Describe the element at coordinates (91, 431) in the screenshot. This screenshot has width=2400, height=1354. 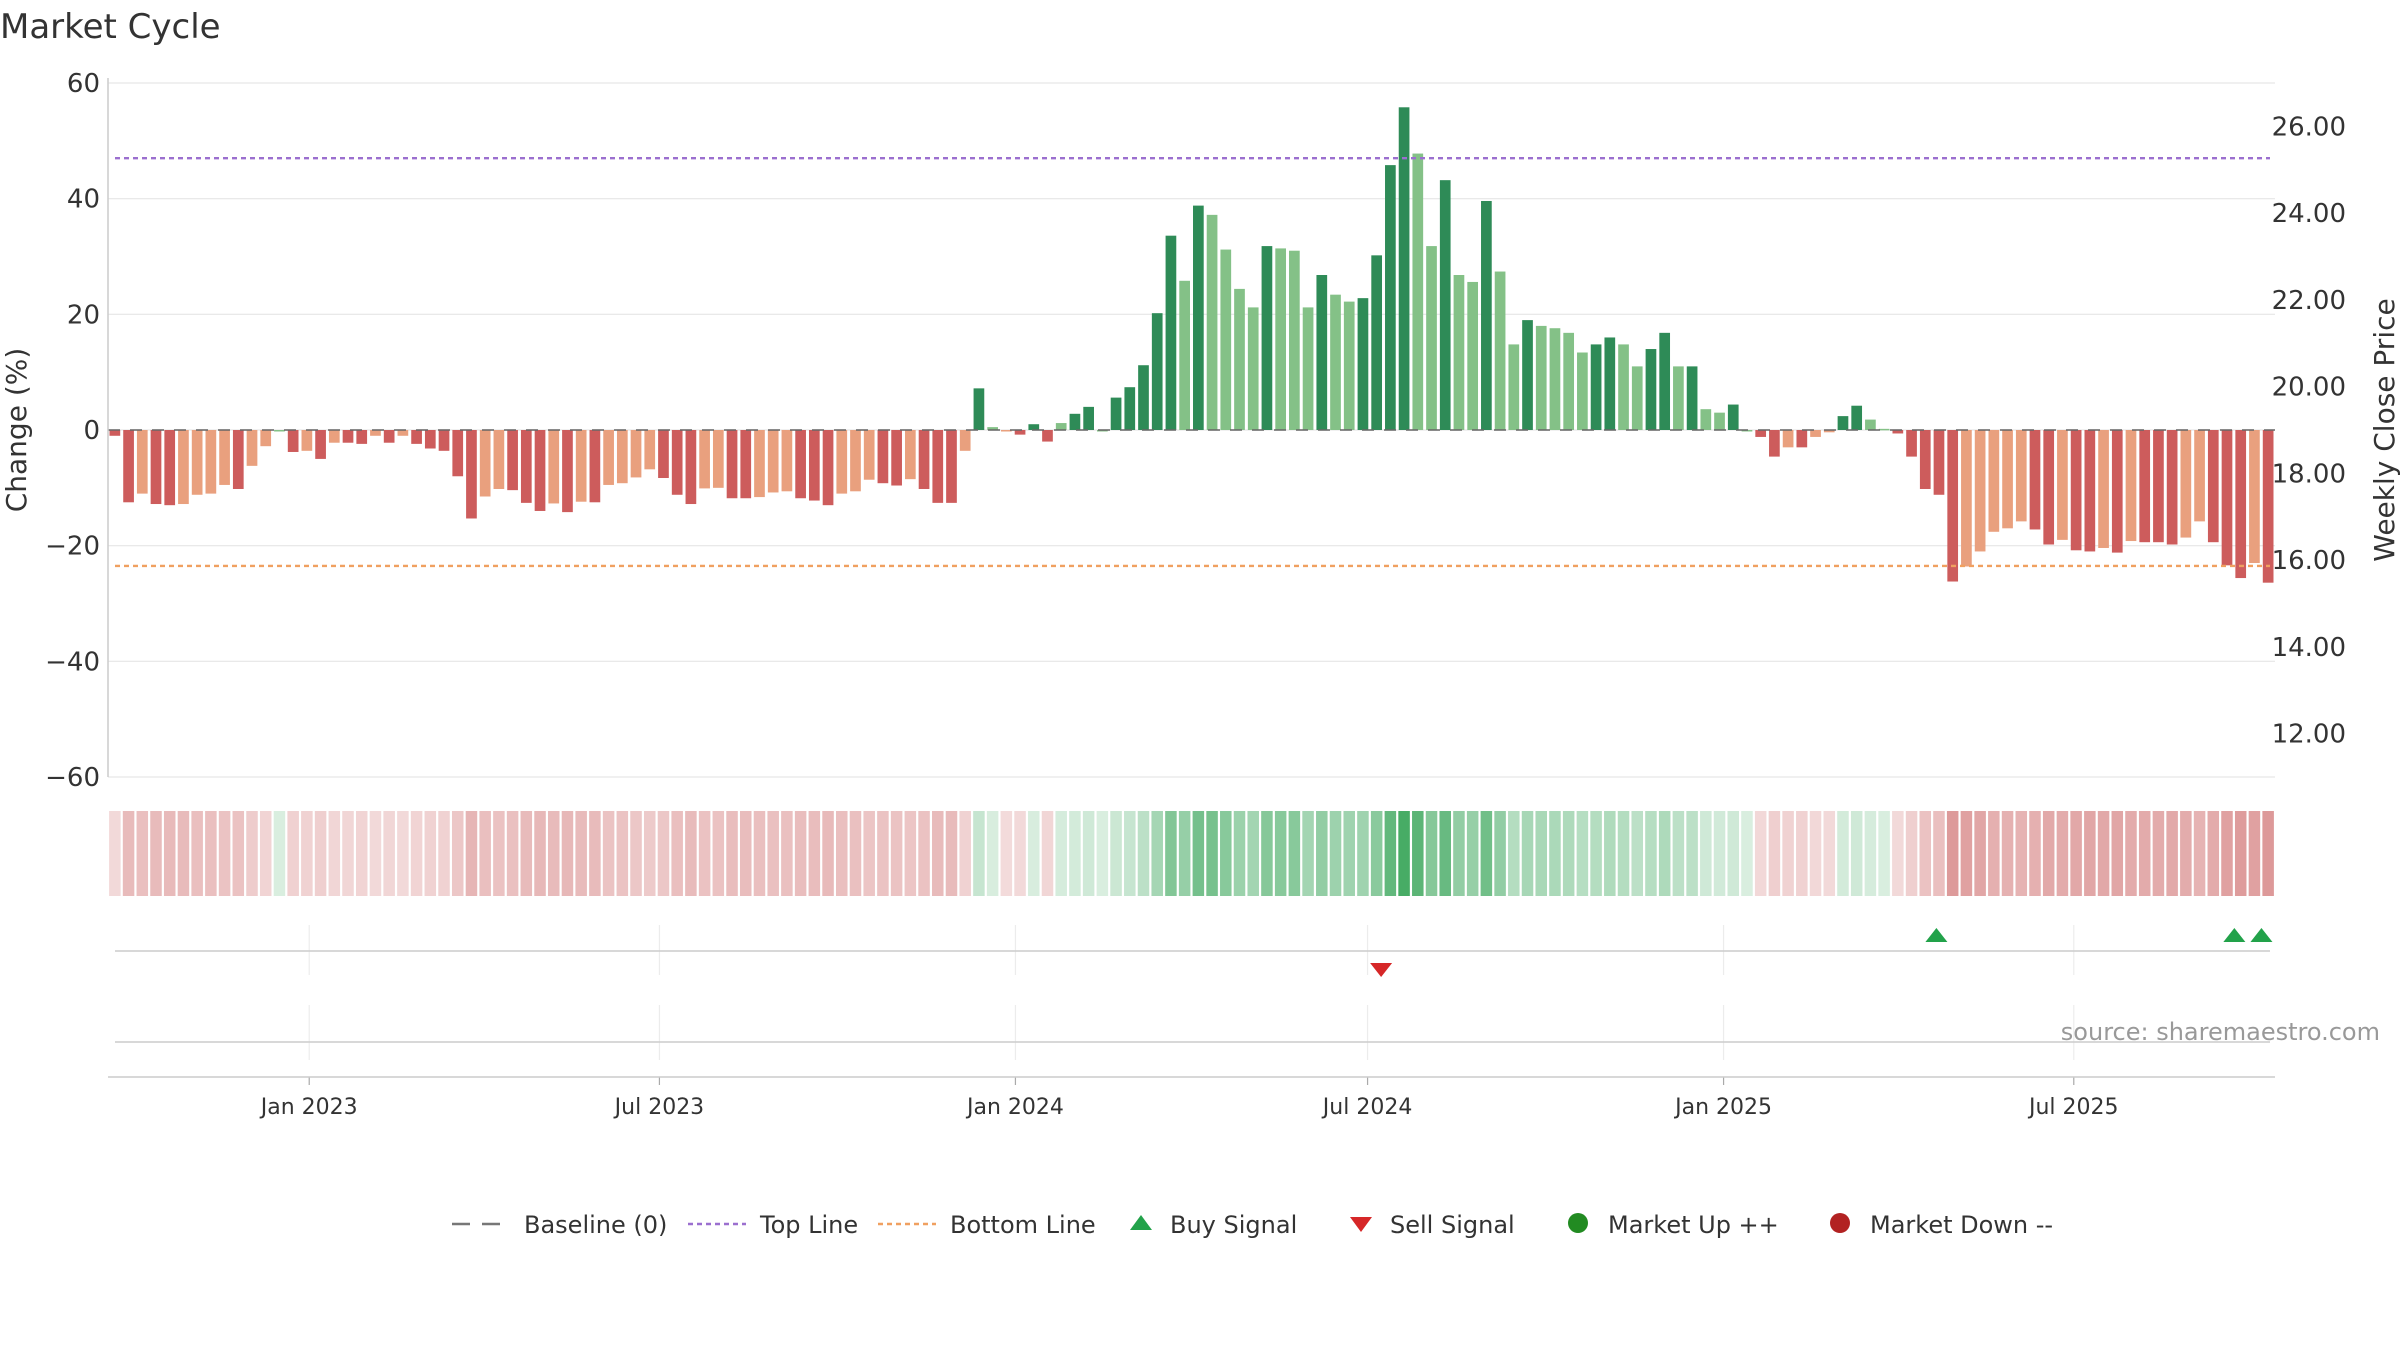
I see `y-tick-label-left: 0` at that location.